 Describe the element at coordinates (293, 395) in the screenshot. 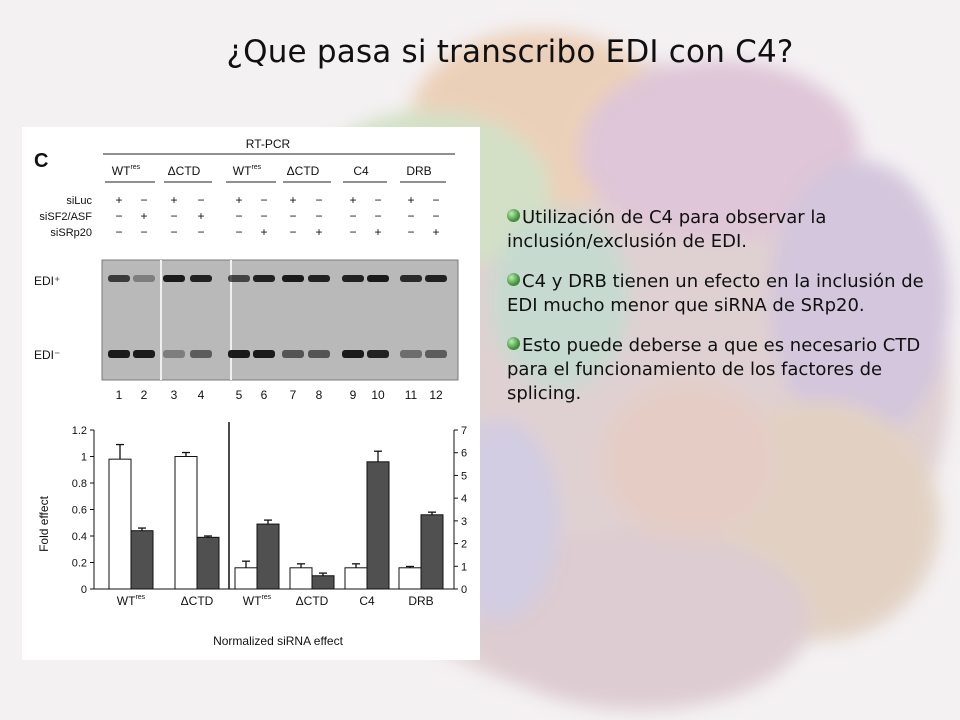

I see `lane-number: 7` at that location.